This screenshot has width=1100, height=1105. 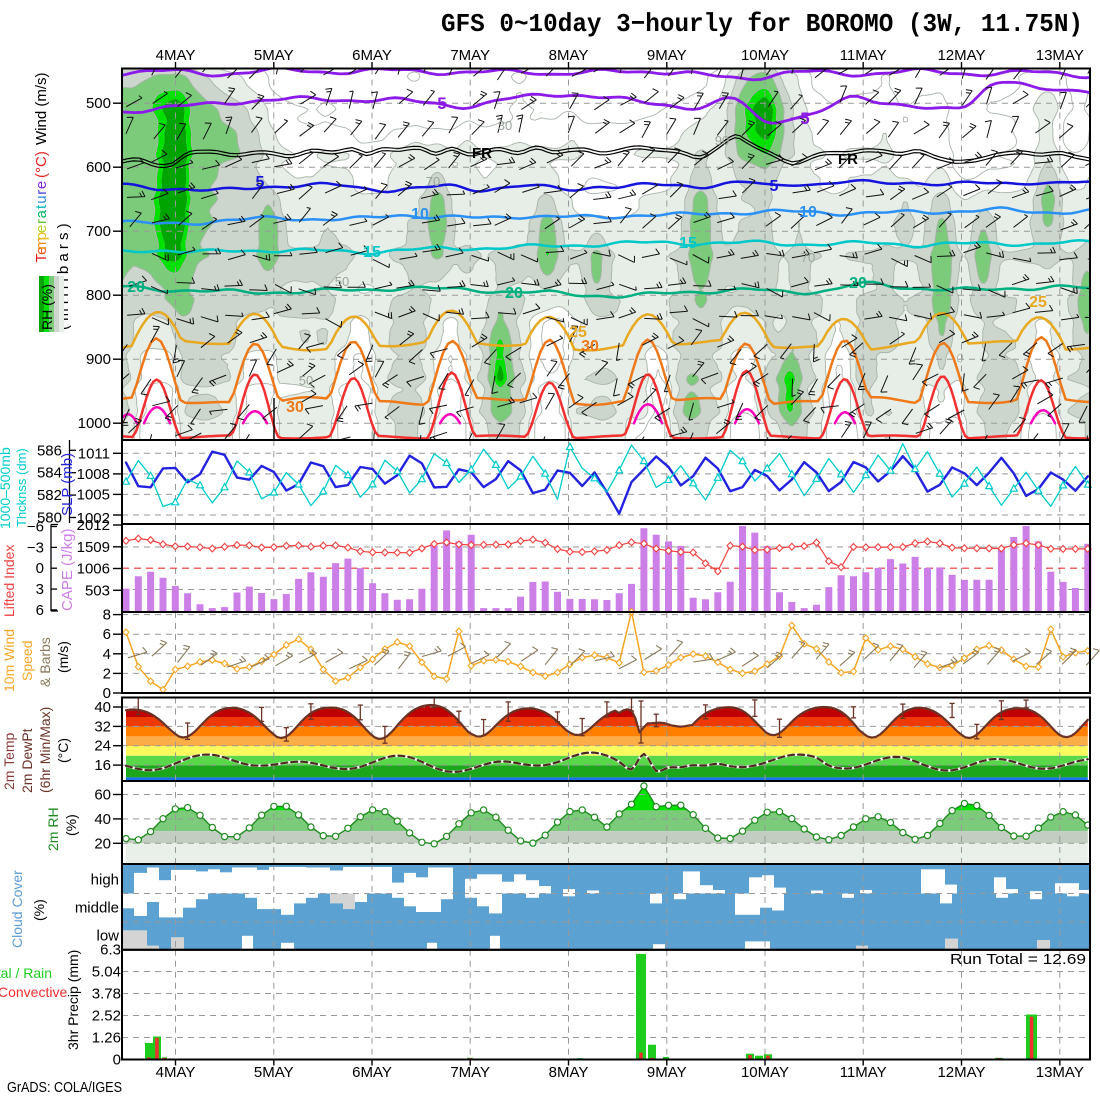 What do you see at coordinates (667, 55) in the screenshot?
I see `svg-text: 9MAY` at bounding box center [667, 55].